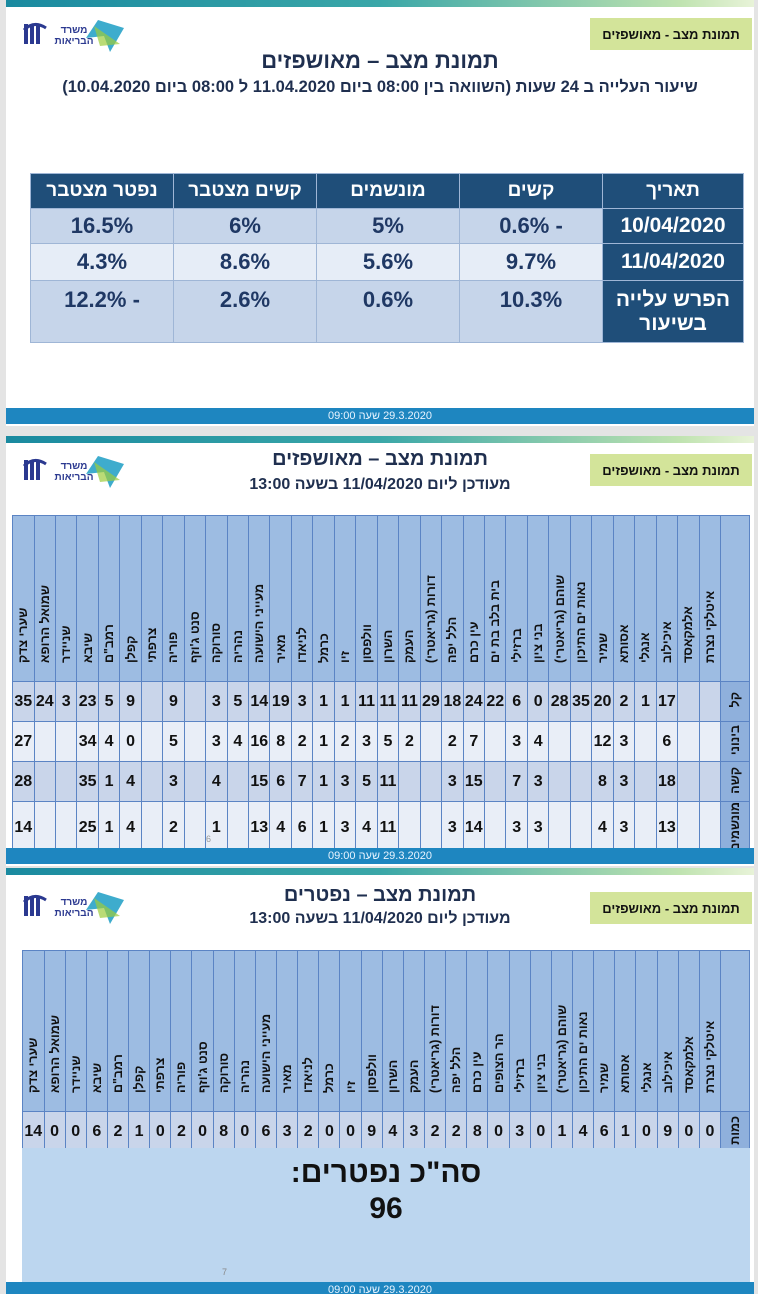  What do you see at coordinates (216, 598) in the screenshot?
I see `hospital-header: סורוקה` at bounding box center [216, 598].